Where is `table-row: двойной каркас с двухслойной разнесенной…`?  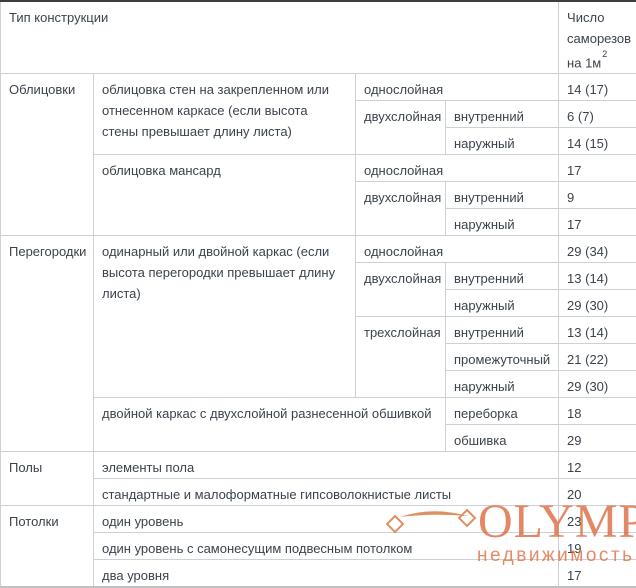
table-row: двойной каркас с двухслойной разнесенной… is located at coordinates (318, 411).